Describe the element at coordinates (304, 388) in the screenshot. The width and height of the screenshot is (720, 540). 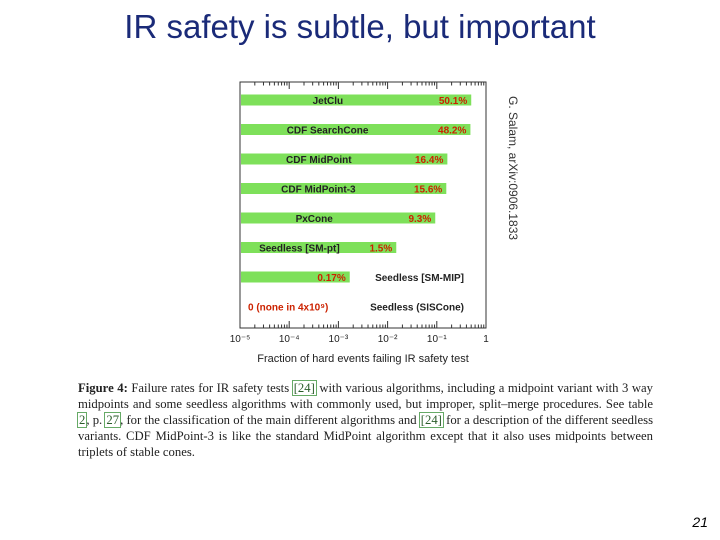
I see `caption-ref-1: [24]` at that location.